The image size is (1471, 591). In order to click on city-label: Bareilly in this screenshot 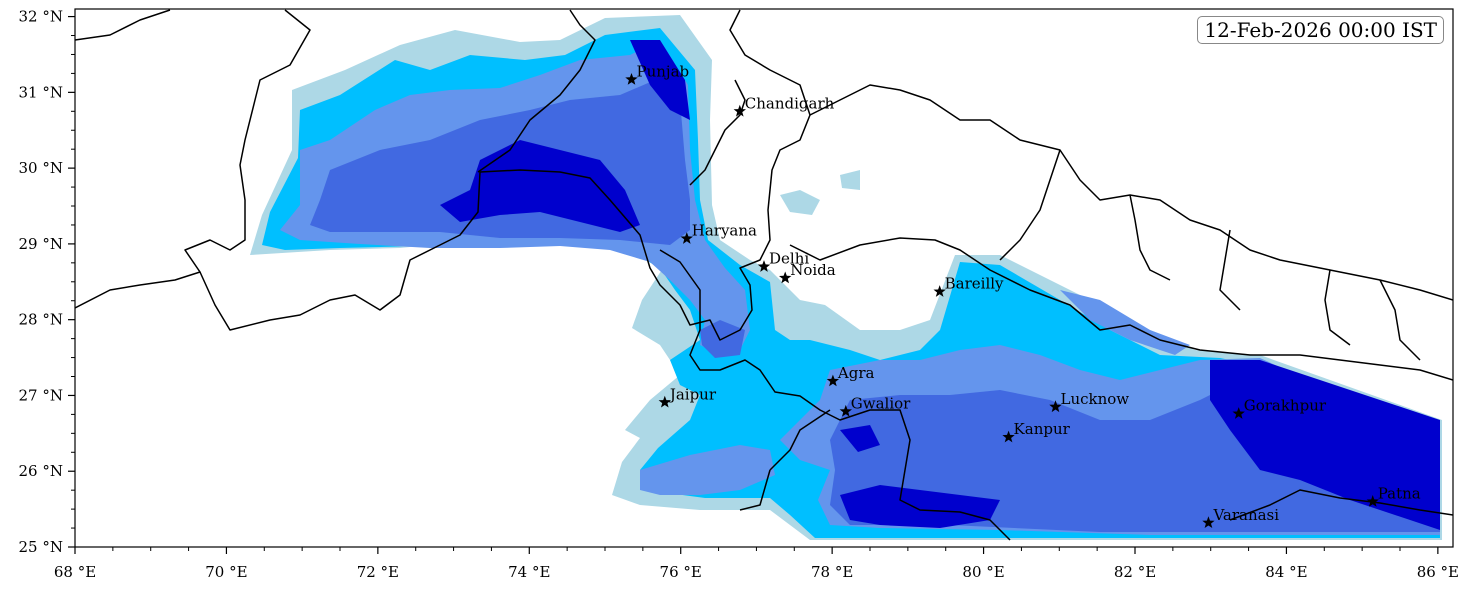, I will do `click(974, 284)`.